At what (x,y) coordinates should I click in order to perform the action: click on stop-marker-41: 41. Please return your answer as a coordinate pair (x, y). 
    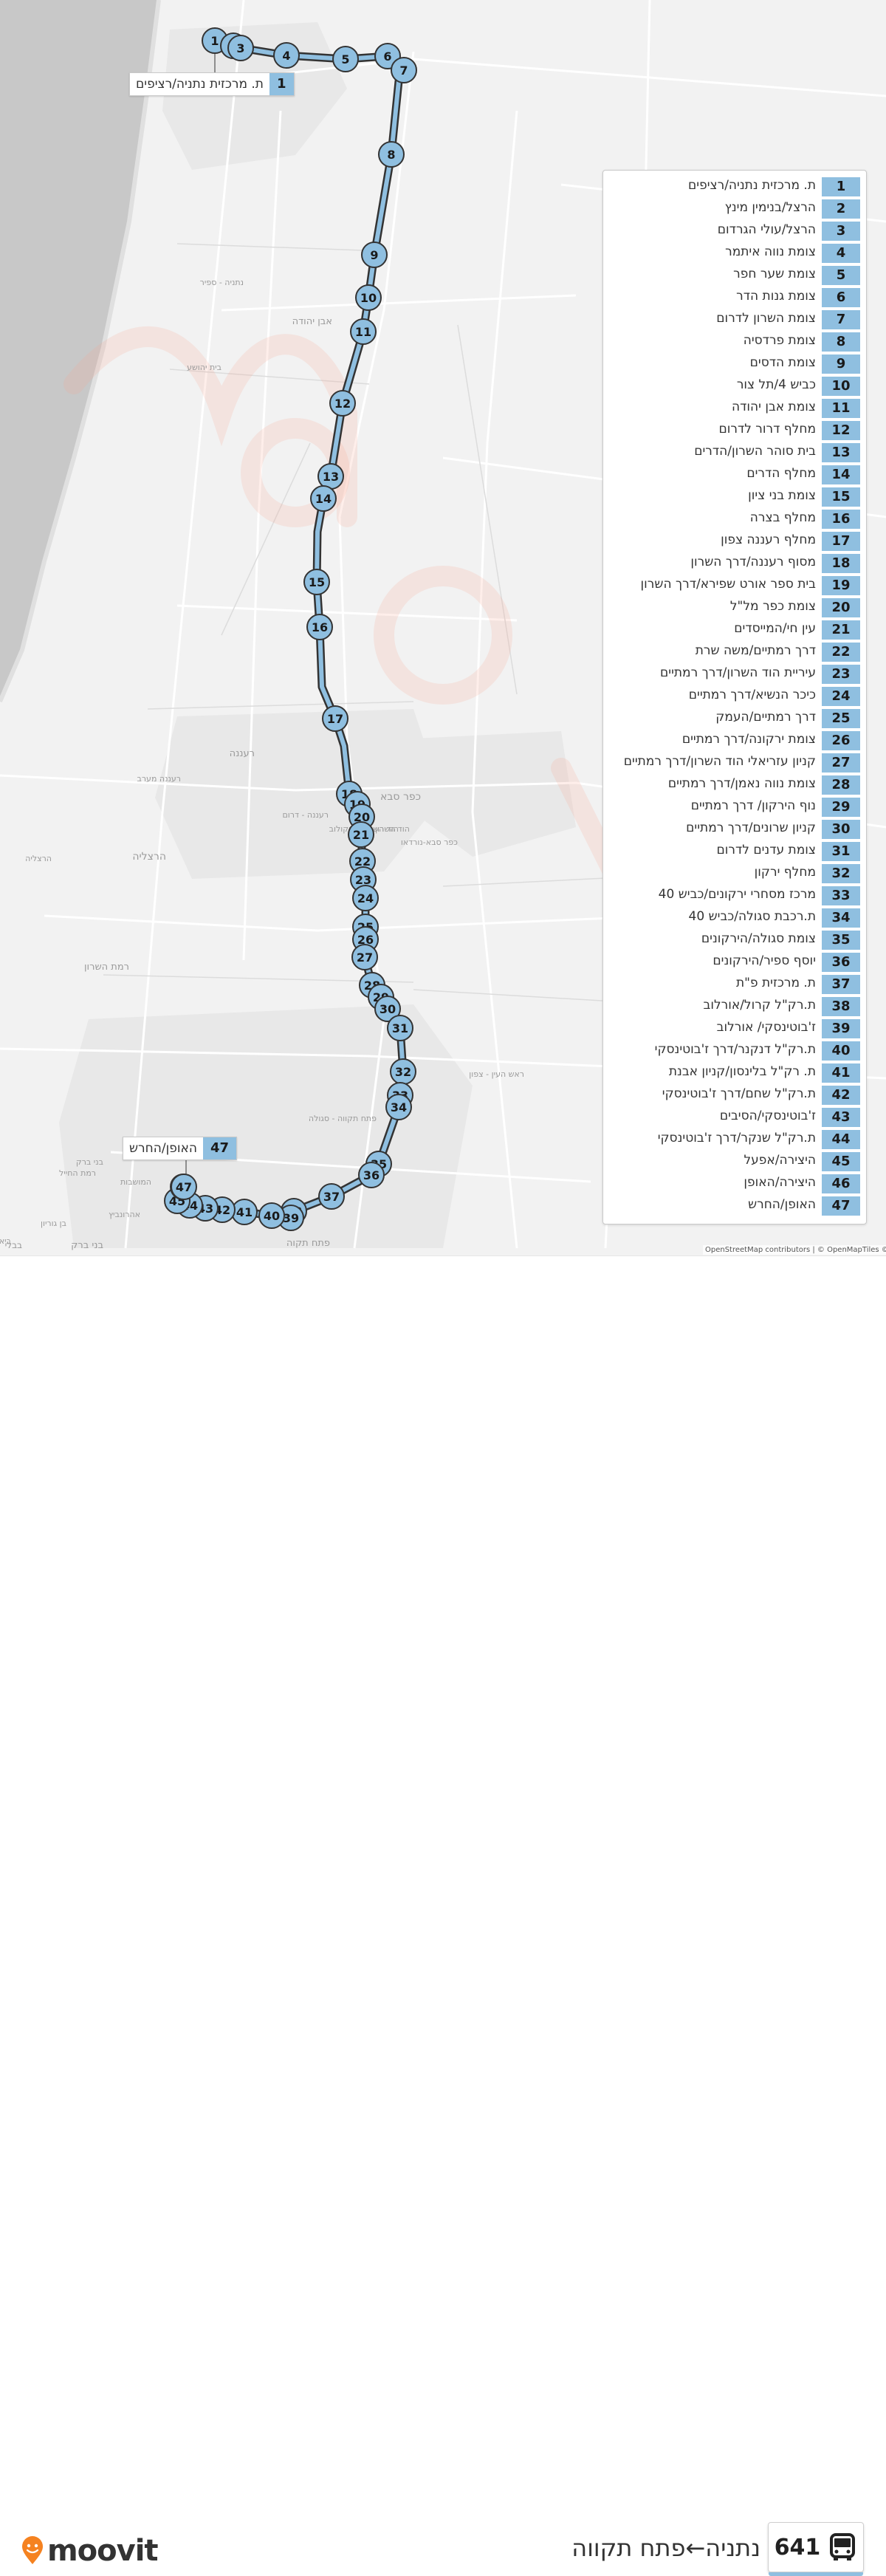
    Looking at the image, I should click on (244, 1212).